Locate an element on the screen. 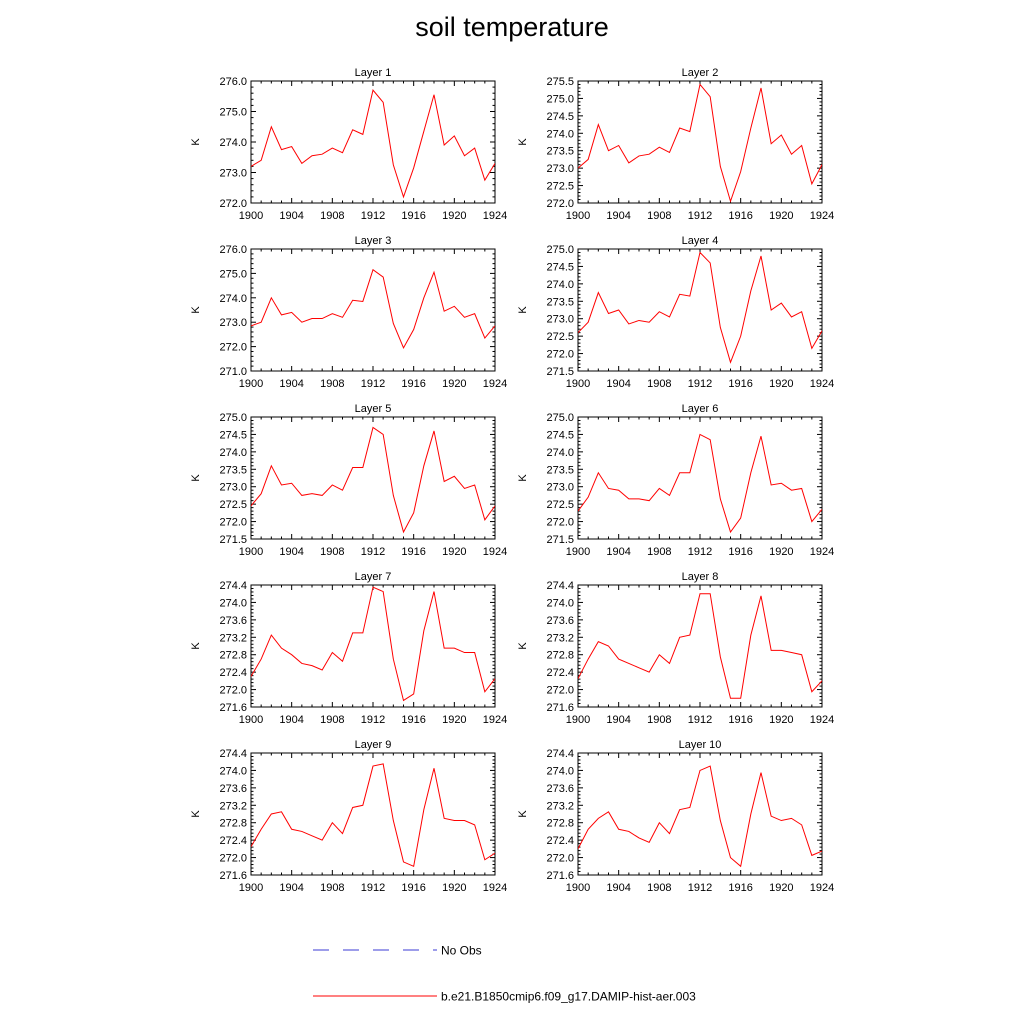 The image size is (1024, 1024). legend-obs-label: No Obs is located at coordinates (461, 951).